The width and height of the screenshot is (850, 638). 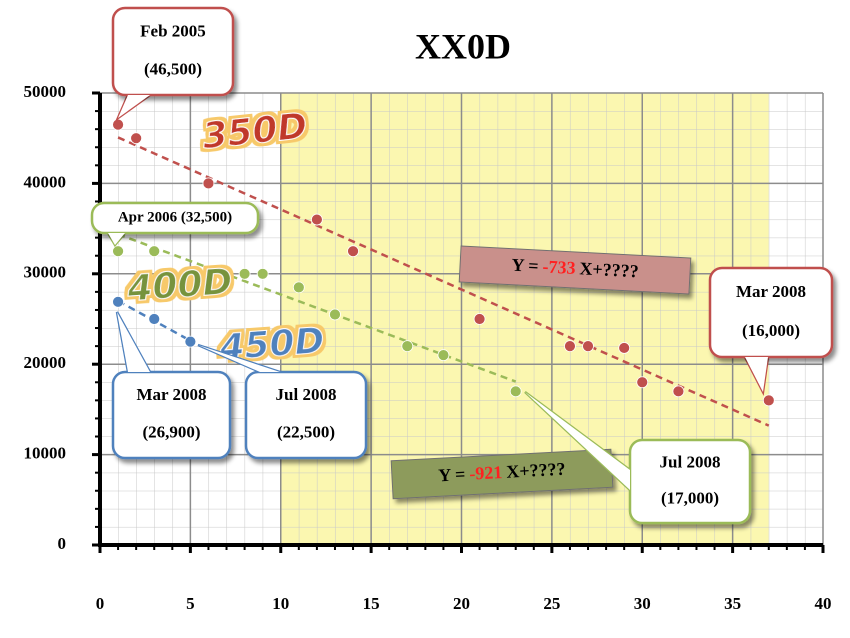 I want to click on callout-text: (17,000), so click(x=690, y=497).